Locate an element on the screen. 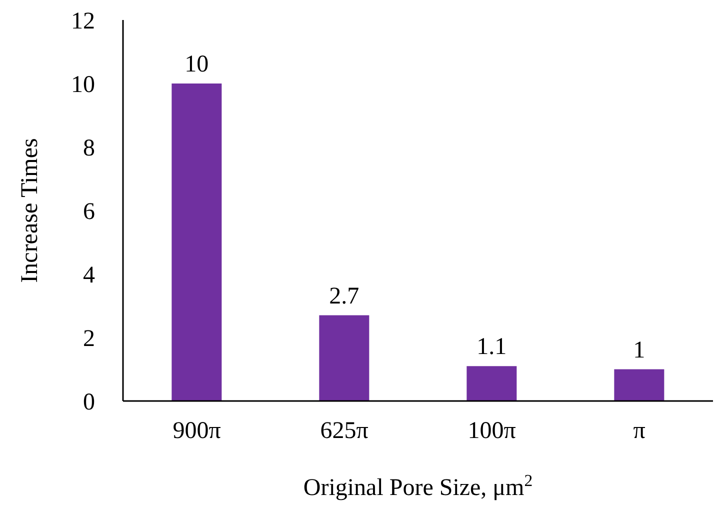 The width and height of the screenshot is (715, 506). y-tick-label: 2 is located at coordinates (89, 339).